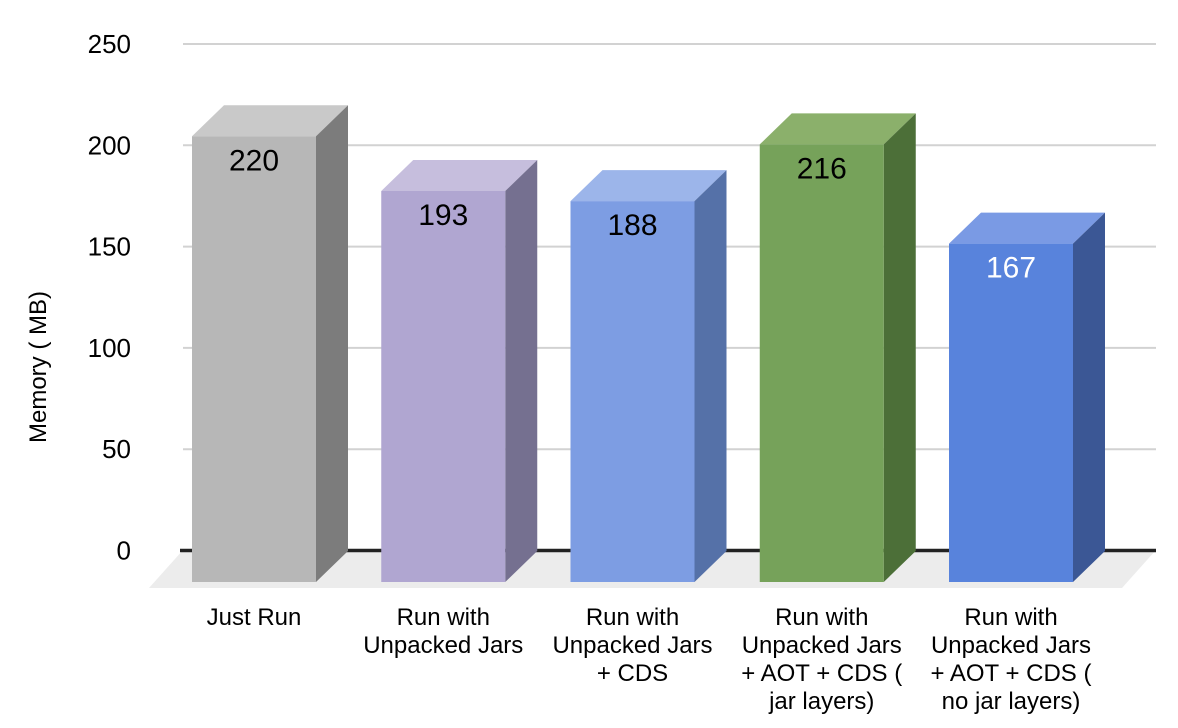  What do you see at coordinates (822, 168) in the screenshot?
I see `bar-value-label: 216` at bounding box center [822, 168].